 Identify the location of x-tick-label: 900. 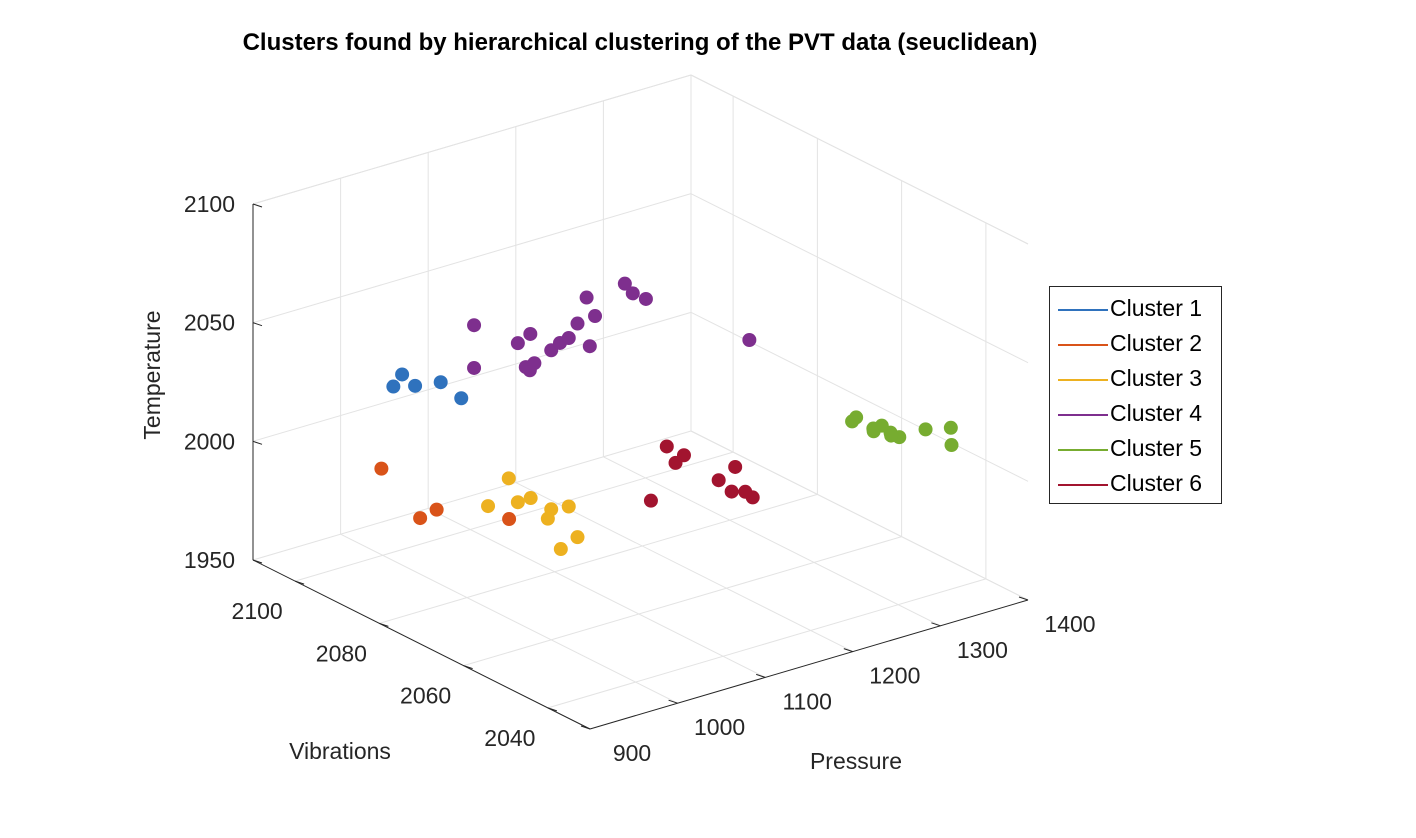
(632, 753).